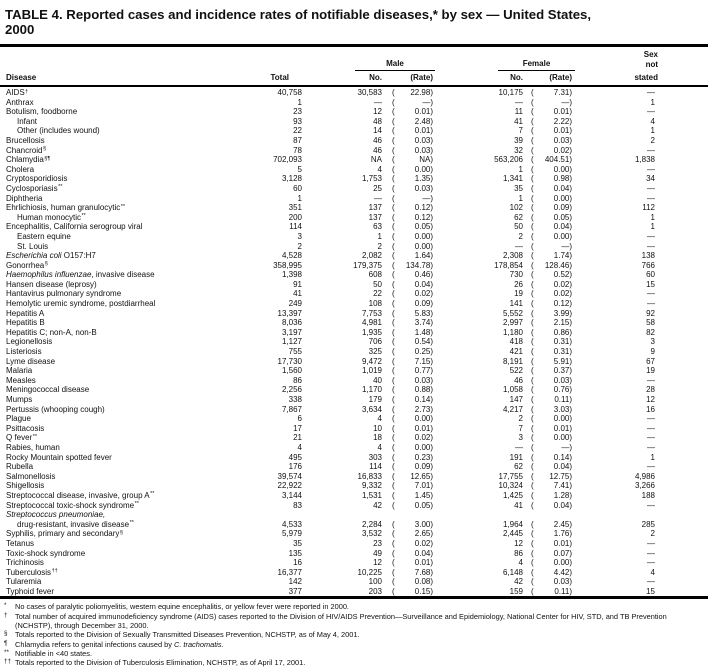  Describe the element at coordinates (412, 140) in the screenshot. I see `male-rate-cell: (0.03)` at that location.